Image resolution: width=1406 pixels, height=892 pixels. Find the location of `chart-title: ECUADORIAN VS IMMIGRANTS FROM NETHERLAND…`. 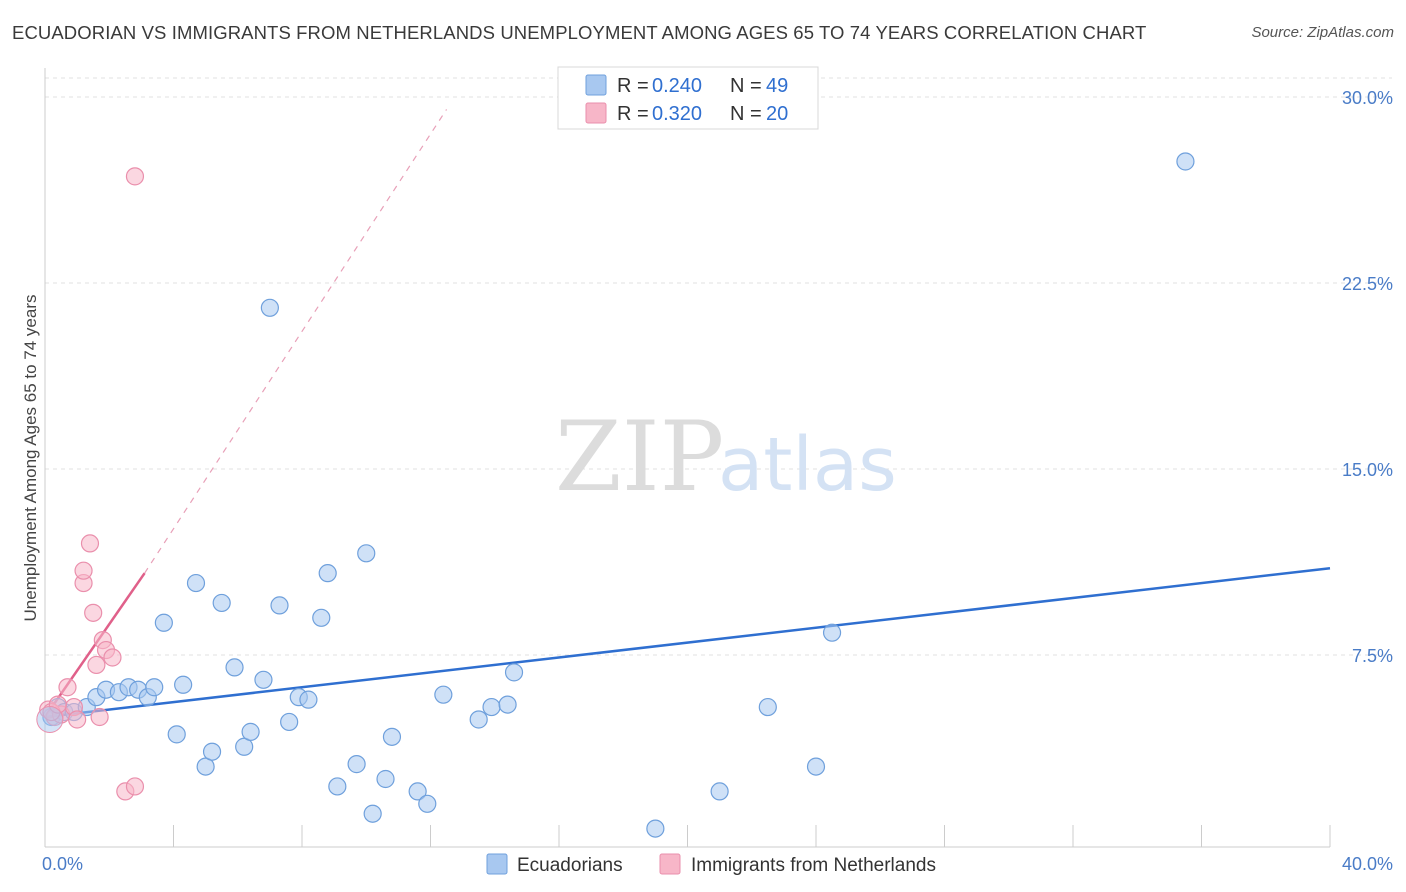

chart-title: ECUADORIAN VS IMMIGRANTS FROM NETHERLAND… is located at coordinates (579, 32).